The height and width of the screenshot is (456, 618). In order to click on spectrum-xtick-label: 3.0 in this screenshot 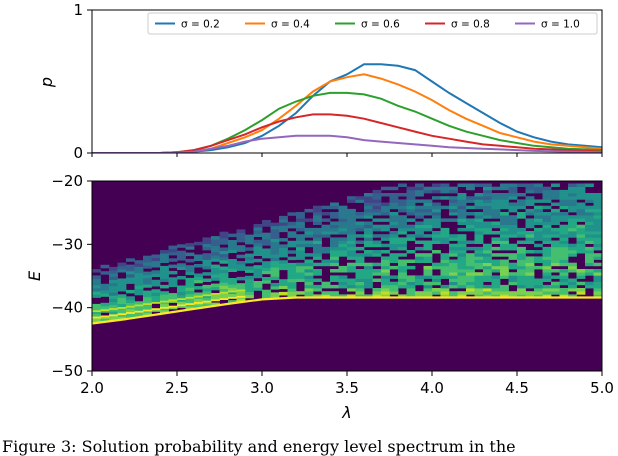, I will do `click(262, 388)`.